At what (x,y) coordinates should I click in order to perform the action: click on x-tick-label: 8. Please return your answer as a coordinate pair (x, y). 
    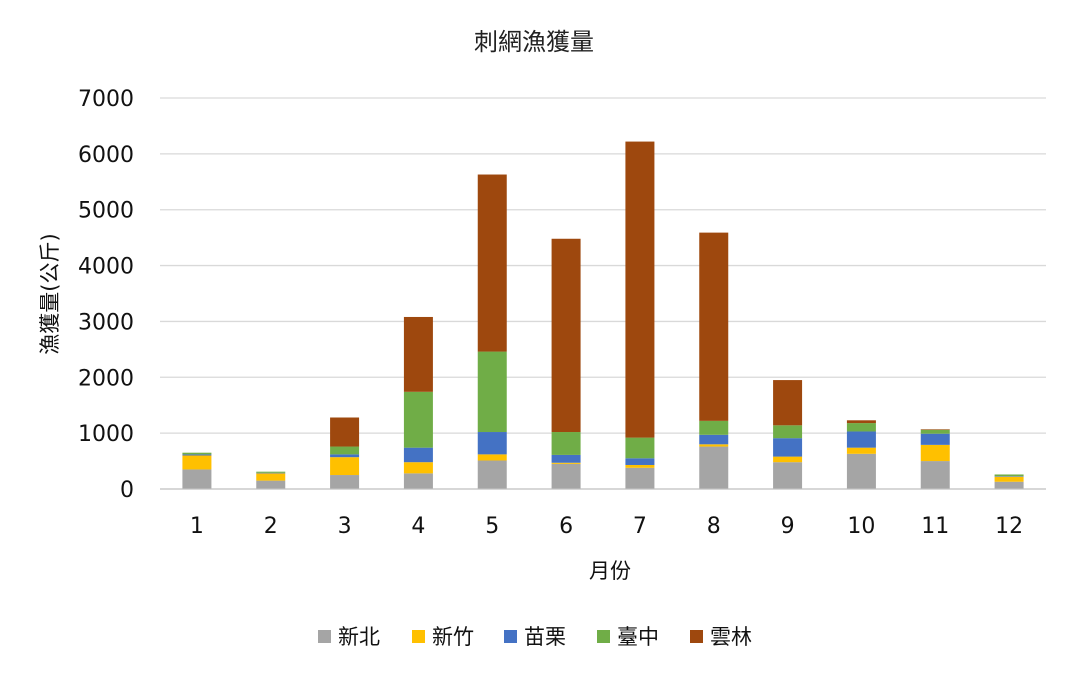
    Looking at the image, I should click on (714, 526).